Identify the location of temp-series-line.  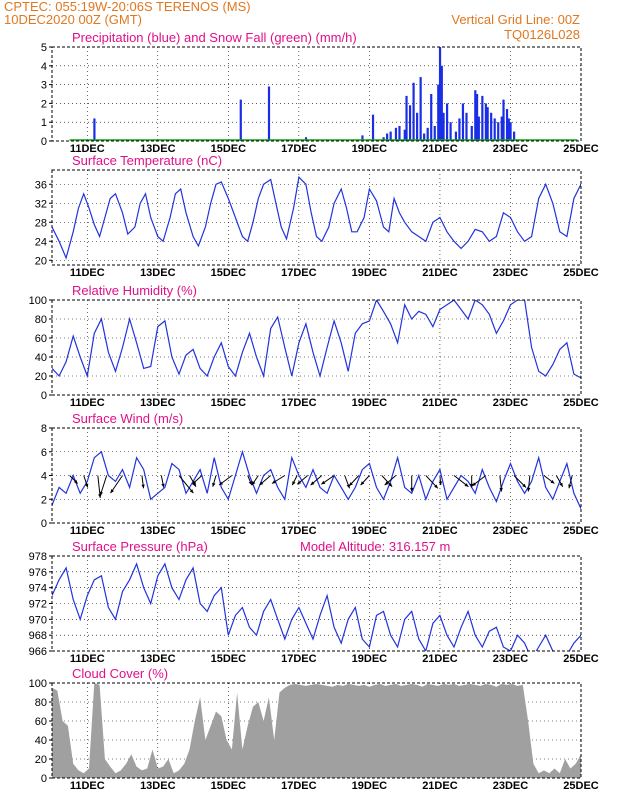
(316, 217).